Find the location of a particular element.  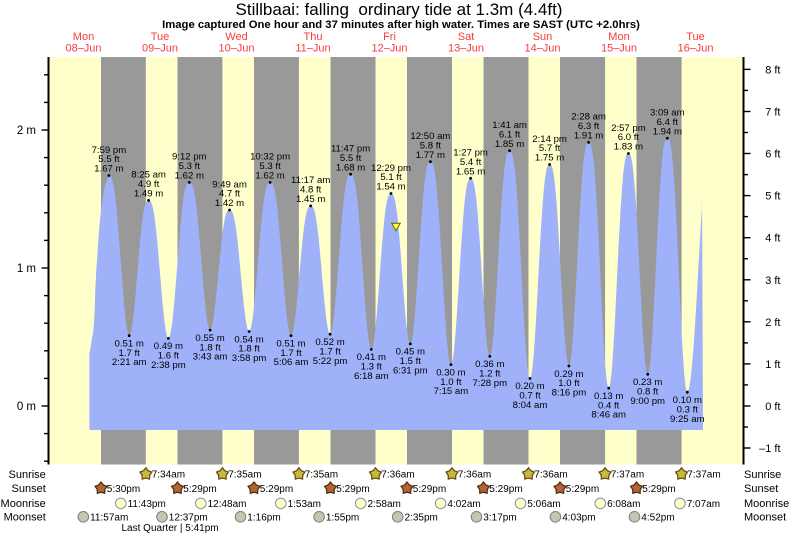

svg-text: 6.3 ft is located at coordinates (589, 126).